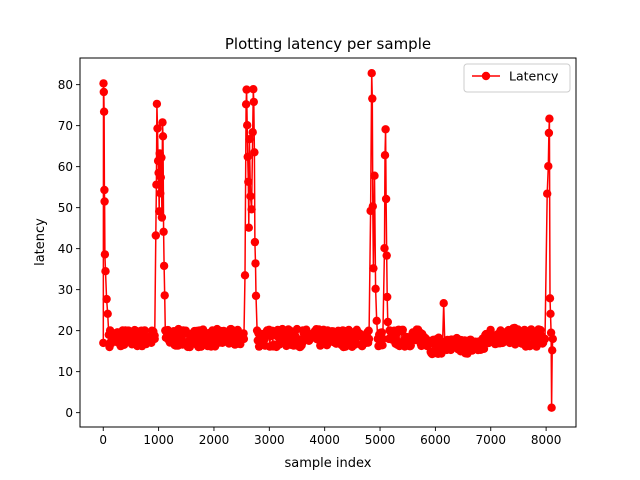 The width and height of the screenshot is (640, 480). I want to click on legend-entry-latency: Latency, so click(534, 76).